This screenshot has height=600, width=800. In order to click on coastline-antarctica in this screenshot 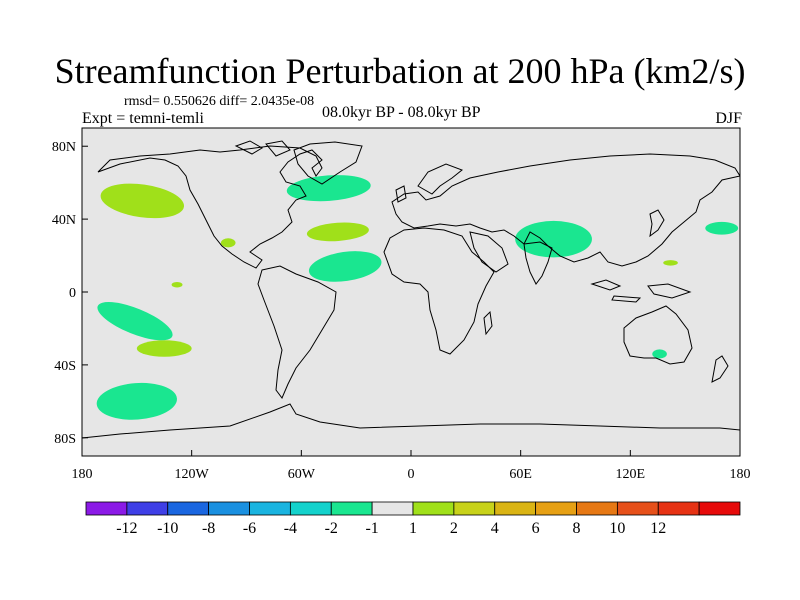, I will do `click(411, 421)`.